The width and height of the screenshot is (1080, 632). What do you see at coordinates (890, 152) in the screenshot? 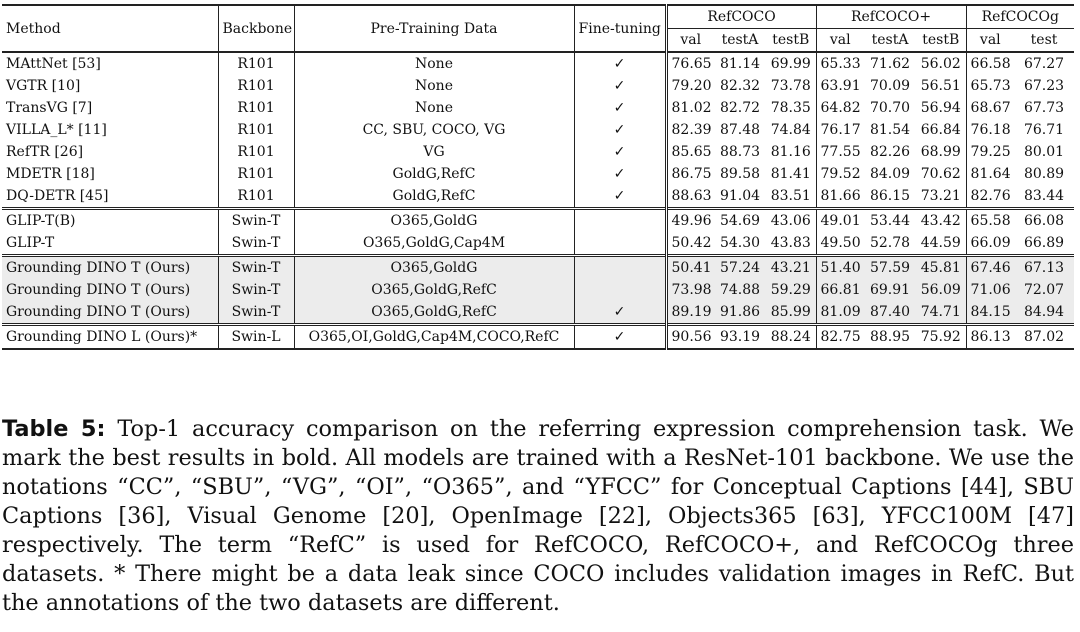
I see `cell-score: 82.26` at bounding box center [890, 152].